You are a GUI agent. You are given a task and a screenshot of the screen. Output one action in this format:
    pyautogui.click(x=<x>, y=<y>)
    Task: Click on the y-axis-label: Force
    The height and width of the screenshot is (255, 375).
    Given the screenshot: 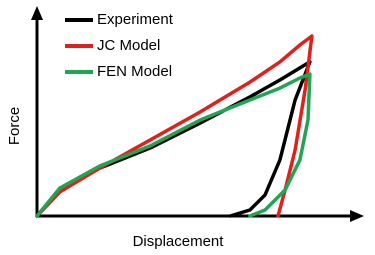 What is the action you would take?
    pyautogui.click(x=14, y=126)
    